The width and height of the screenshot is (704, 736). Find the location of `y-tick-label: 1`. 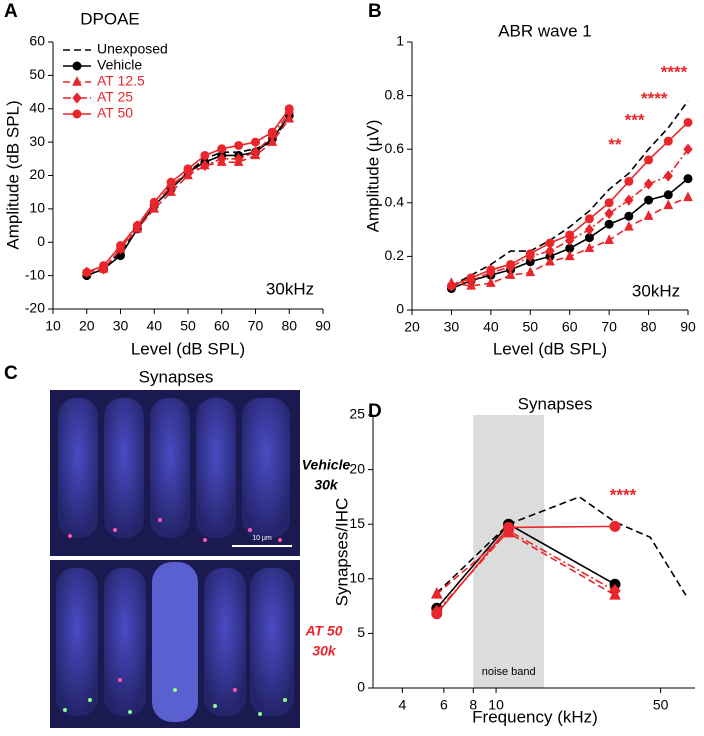

y-tick-label: 1 is located at coordinates (400, 41).